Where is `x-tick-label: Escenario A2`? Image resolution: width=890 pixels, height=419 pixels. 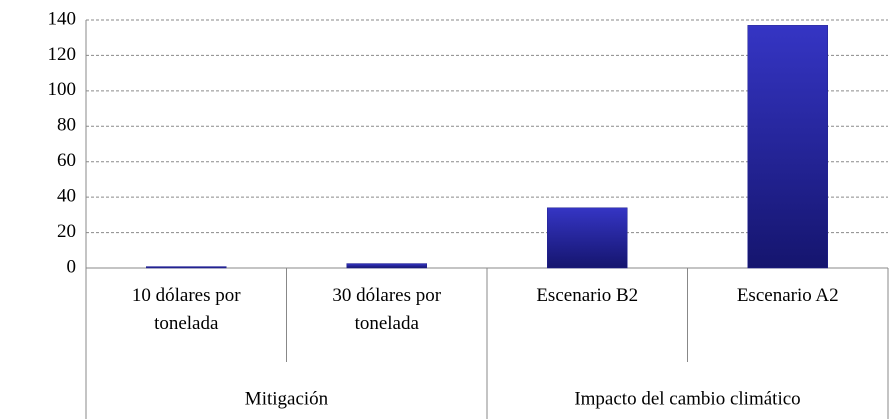 x-tick-label: Escenario A2 is located at coordinates (787, 295).